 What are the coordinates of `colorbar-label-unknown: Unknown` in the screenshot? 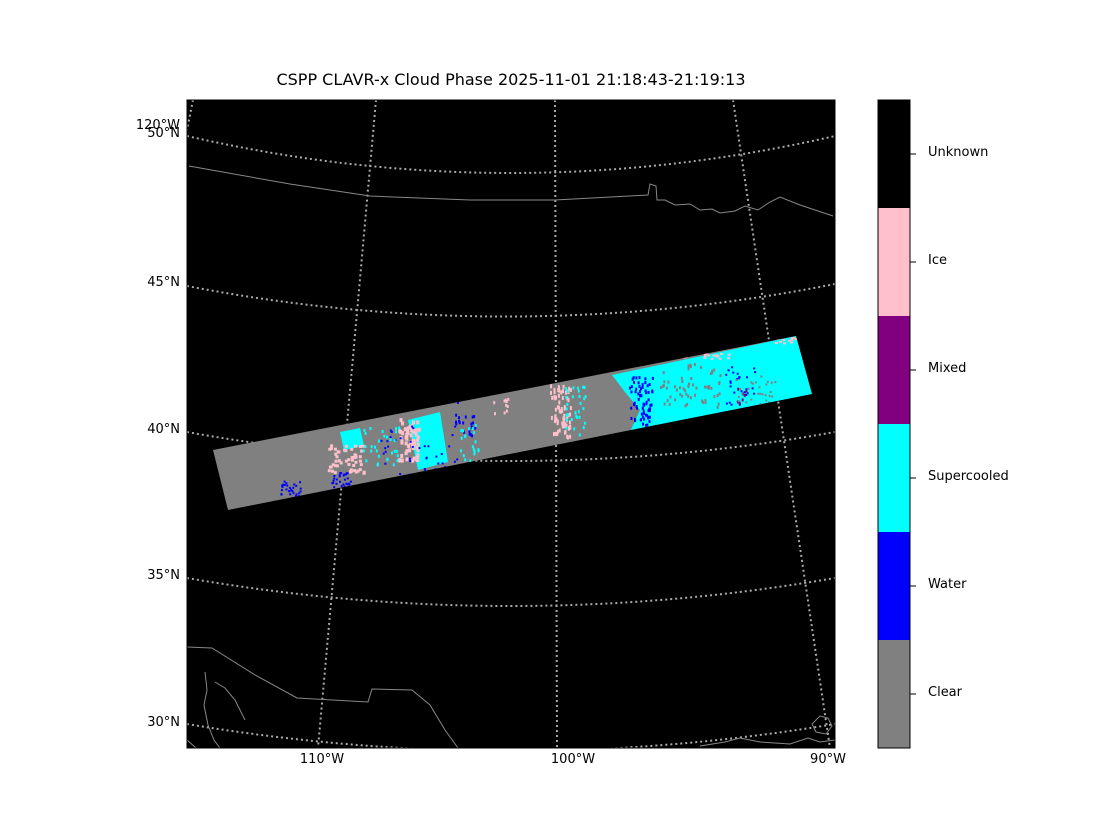 It's located at (958, 152).